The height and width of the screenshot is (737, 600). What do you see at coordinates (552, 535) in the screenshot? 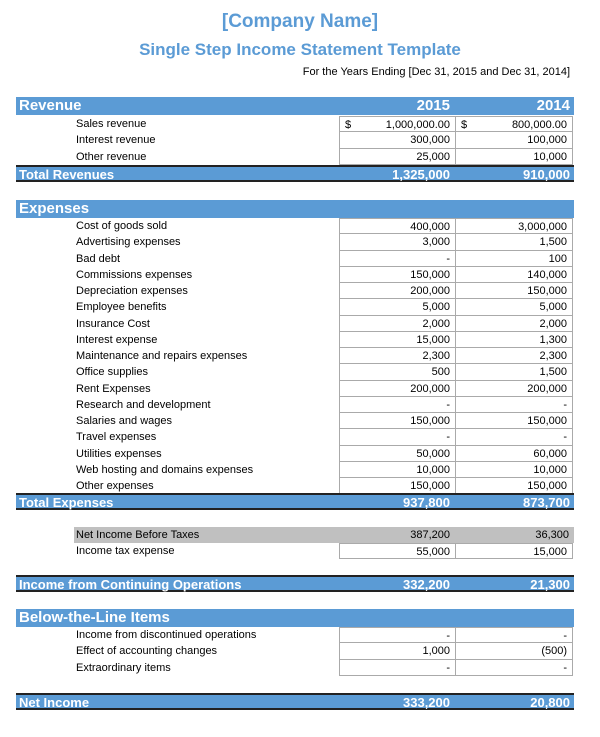
I see `pretax-2014: 36,300` at bounding box center [552, 535].